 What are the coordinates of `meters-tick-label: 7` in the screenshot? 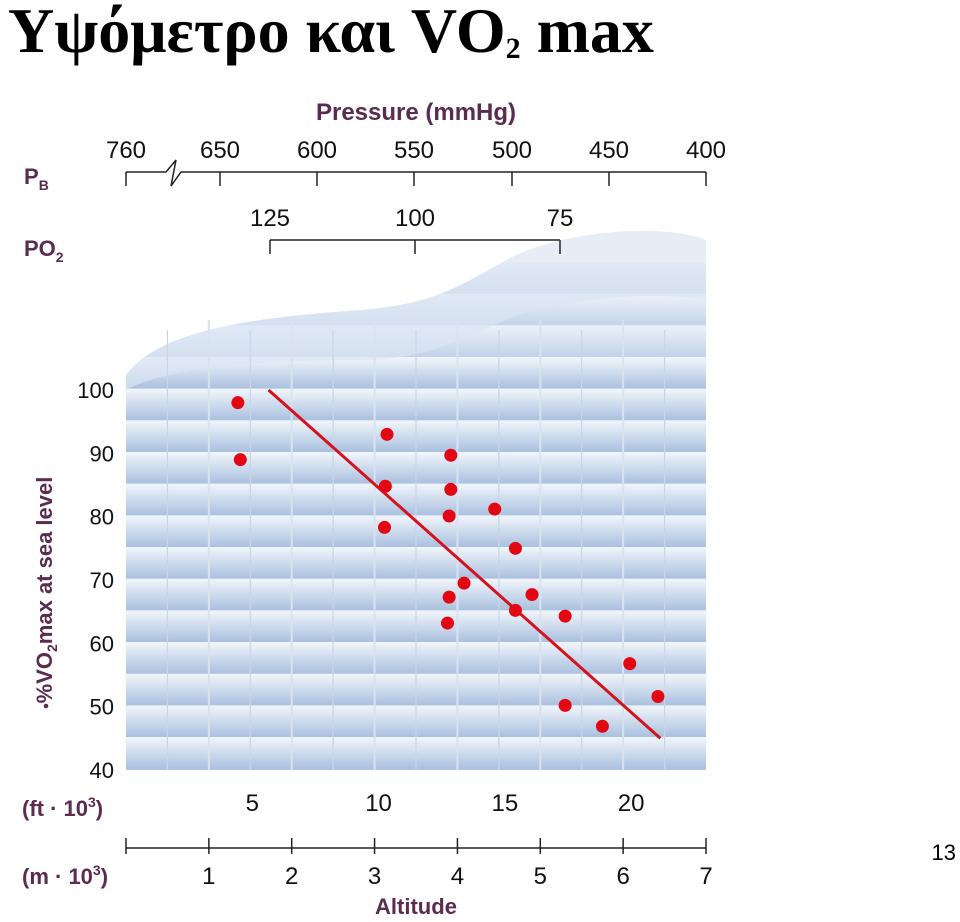 It's located at (705, 876).